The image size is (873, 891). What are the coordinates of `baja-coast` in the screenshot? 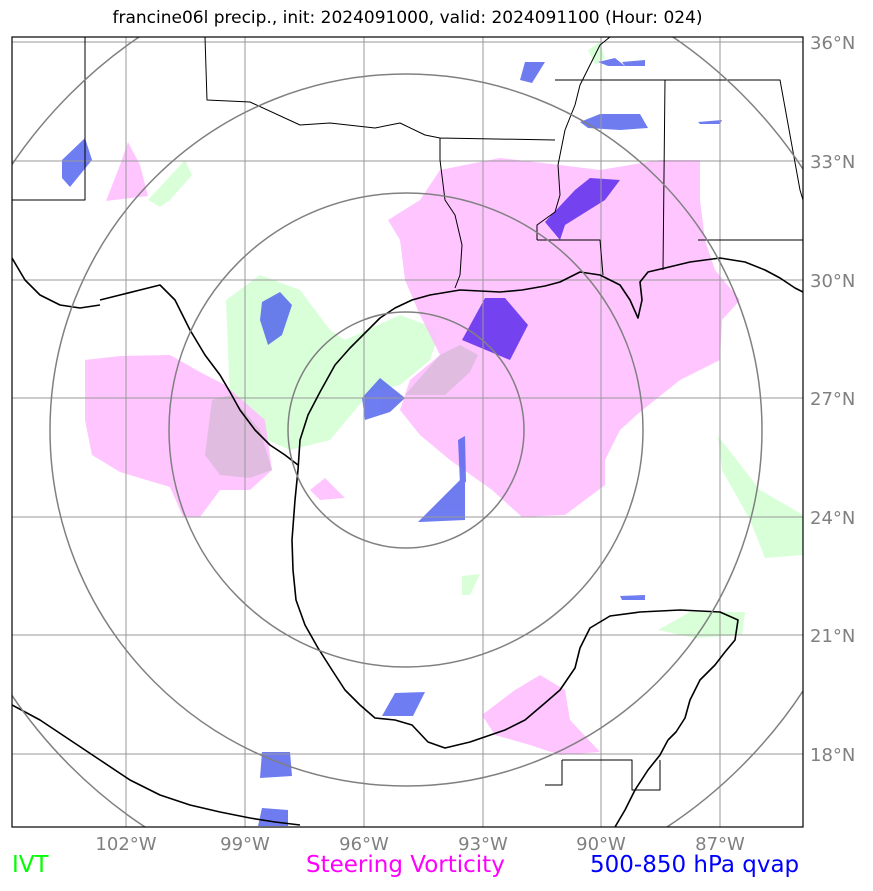 It's located at (56, 283).